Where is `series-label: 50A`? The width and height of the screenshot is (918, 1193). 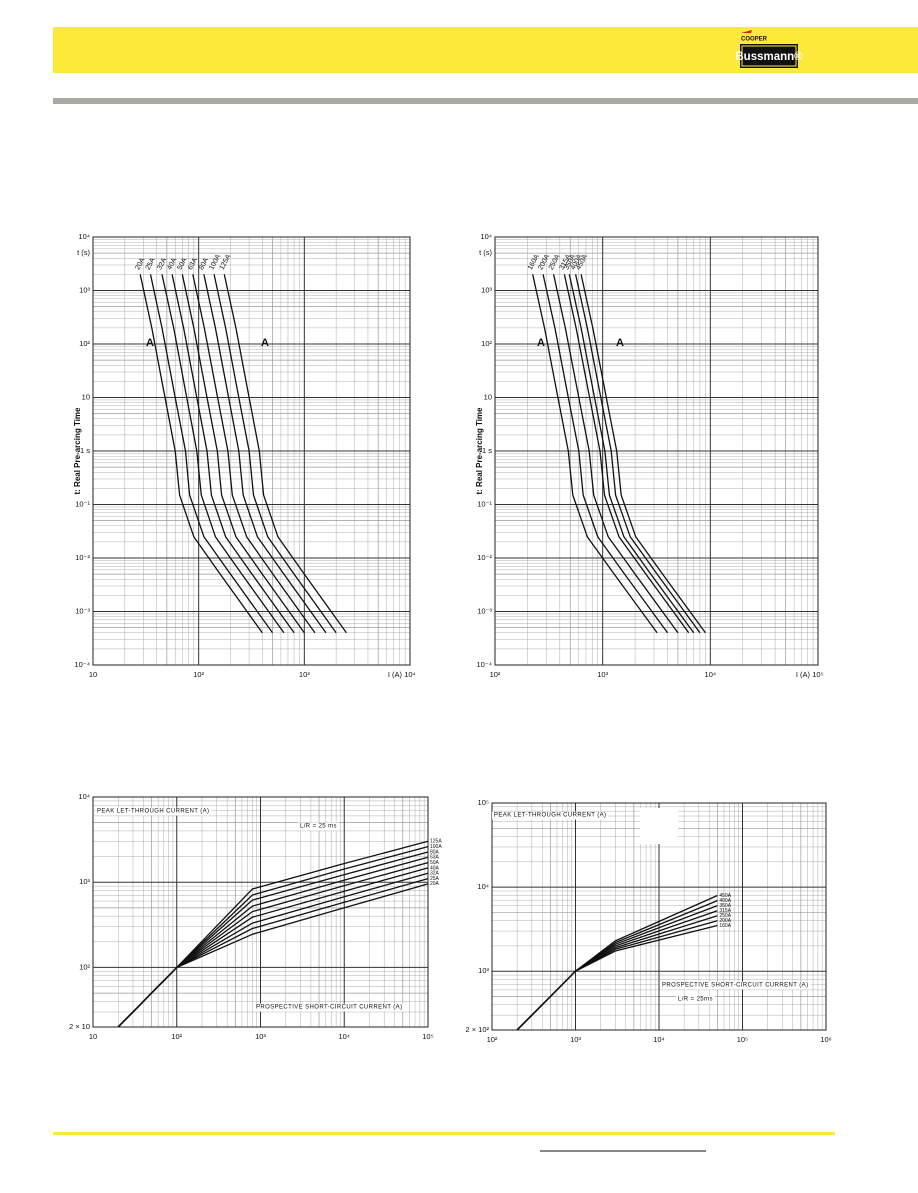
series-label: 50A is located at coordinates (435, 863).